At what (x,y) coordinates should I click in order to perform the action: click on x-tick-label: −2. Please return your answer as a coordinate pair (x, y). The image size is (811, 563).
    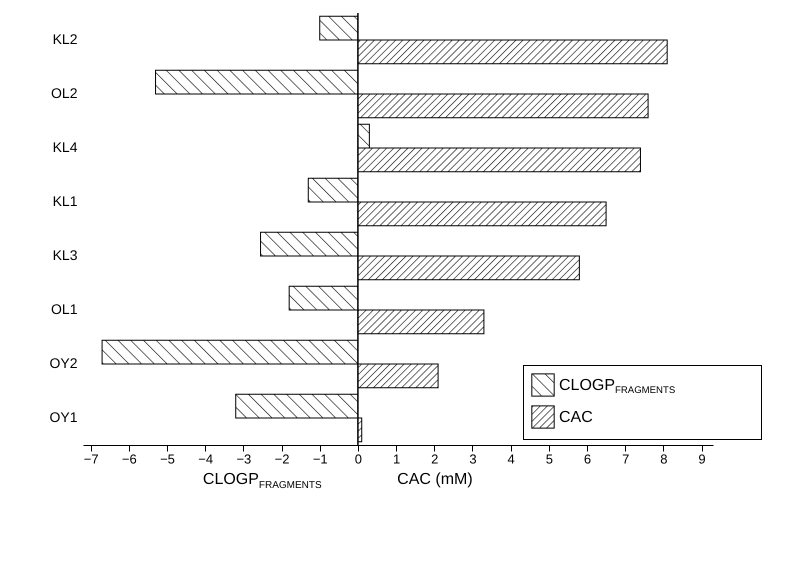
    Looking at the image, I should click on (282, 459).